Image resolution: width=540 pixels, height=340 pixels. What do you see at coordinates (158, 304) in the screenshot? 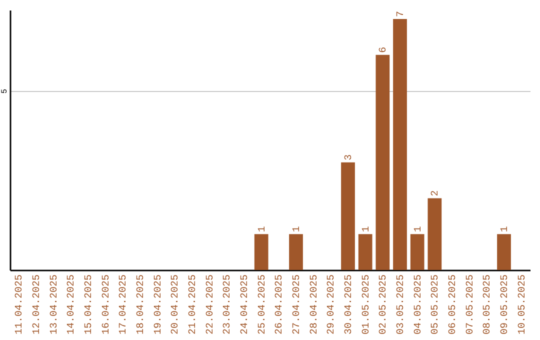
I see `x-tick-label: 19.04.2025` at bounding box center [158, 304].